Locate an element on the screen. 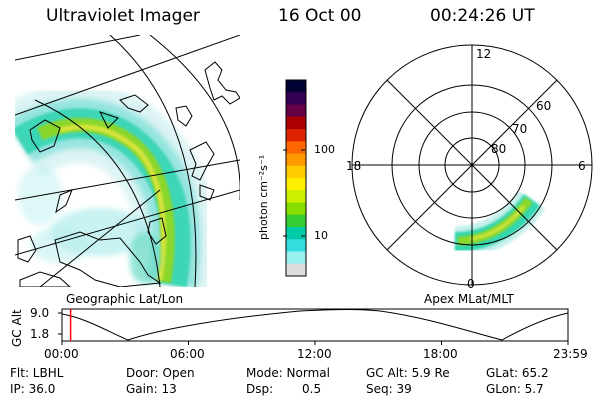  mlt-label-bottom: 0 is located at coordinates (471, 284).